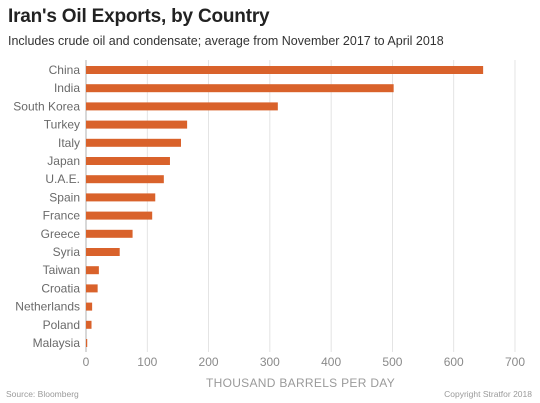 The width and height of the screenshot is (540, 403). Describe the element at coordinates (392, 362) in the screenshot. I see `x-tick-label: 500` at that location.